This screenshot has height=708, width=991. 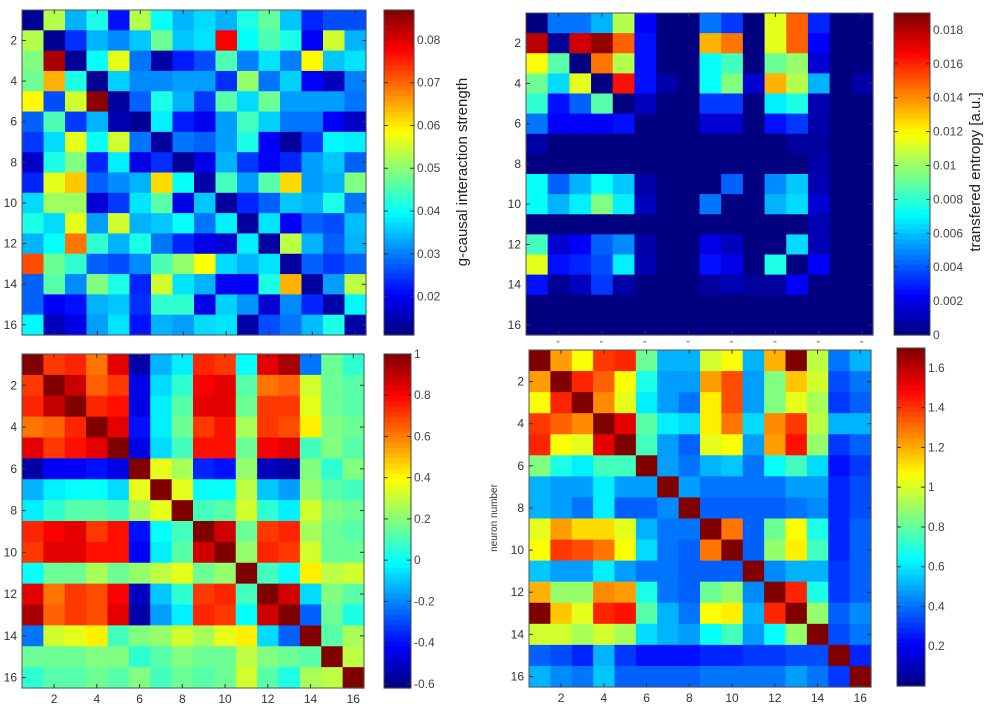 I want to click on y-tick-label: 4, so click(x=520, y=424).